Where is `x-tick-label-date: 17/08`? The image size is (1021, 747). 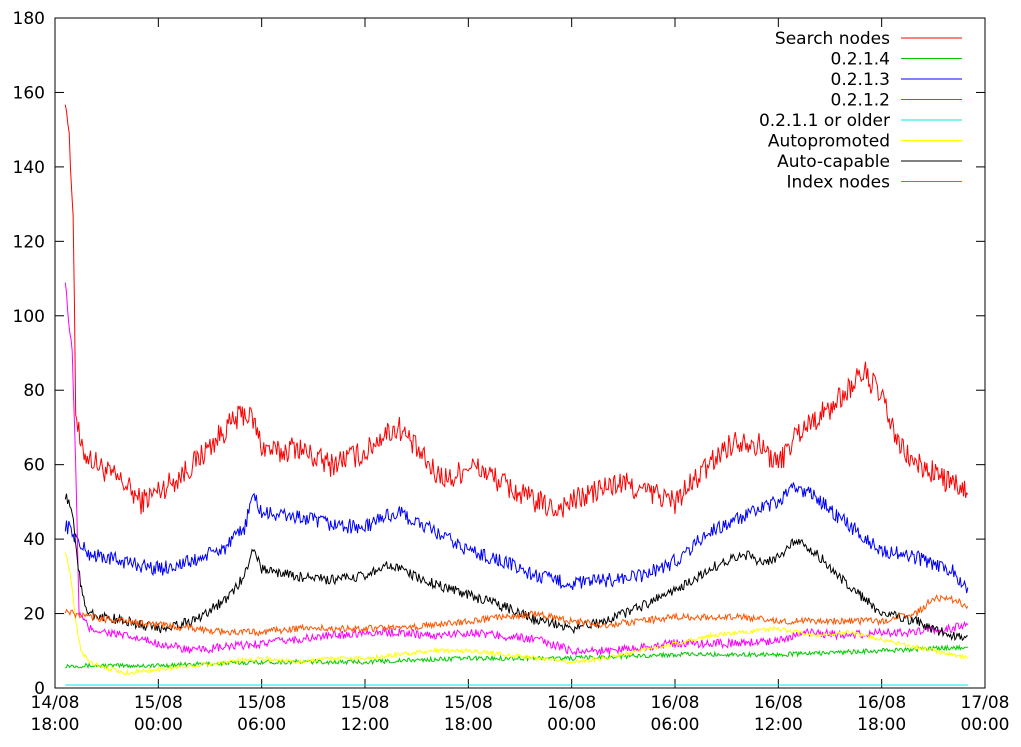 x-tick-label-date: 17/08 is located at coordinates (985, 703).